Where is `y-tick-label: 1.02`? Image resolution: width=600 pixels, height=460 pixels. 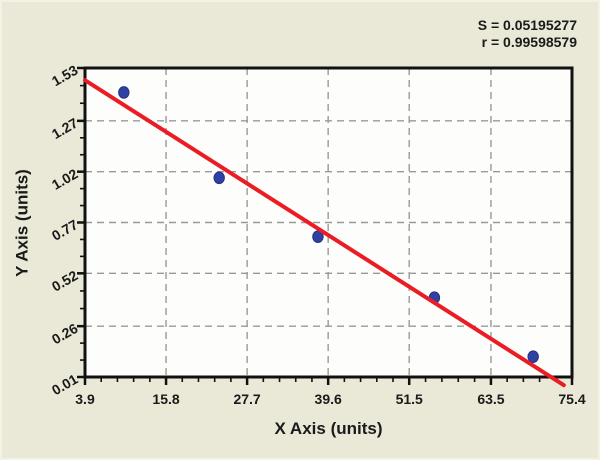
y-tick-label: 1.02 is located at coordinates (65, 179).